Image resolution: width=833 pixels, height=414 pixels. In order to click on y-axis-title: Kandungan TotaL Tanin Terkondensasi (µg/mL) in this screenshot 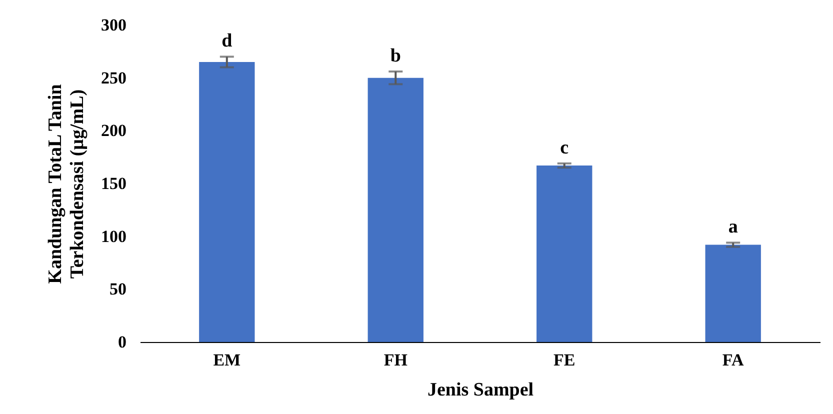, I will do `click(66, 184)`.